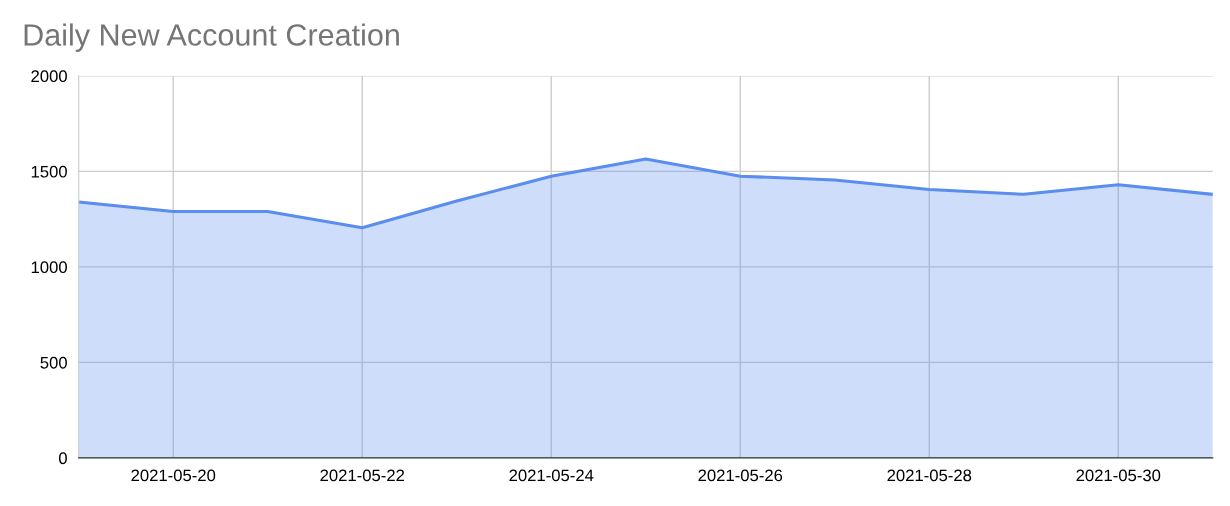 This screenshot has height=506, width=1230. What do you see at coordinates (211, 37) in the screenshot?
I see `chart-title: Daily New Account Creation` at bounding box center [211, 37].